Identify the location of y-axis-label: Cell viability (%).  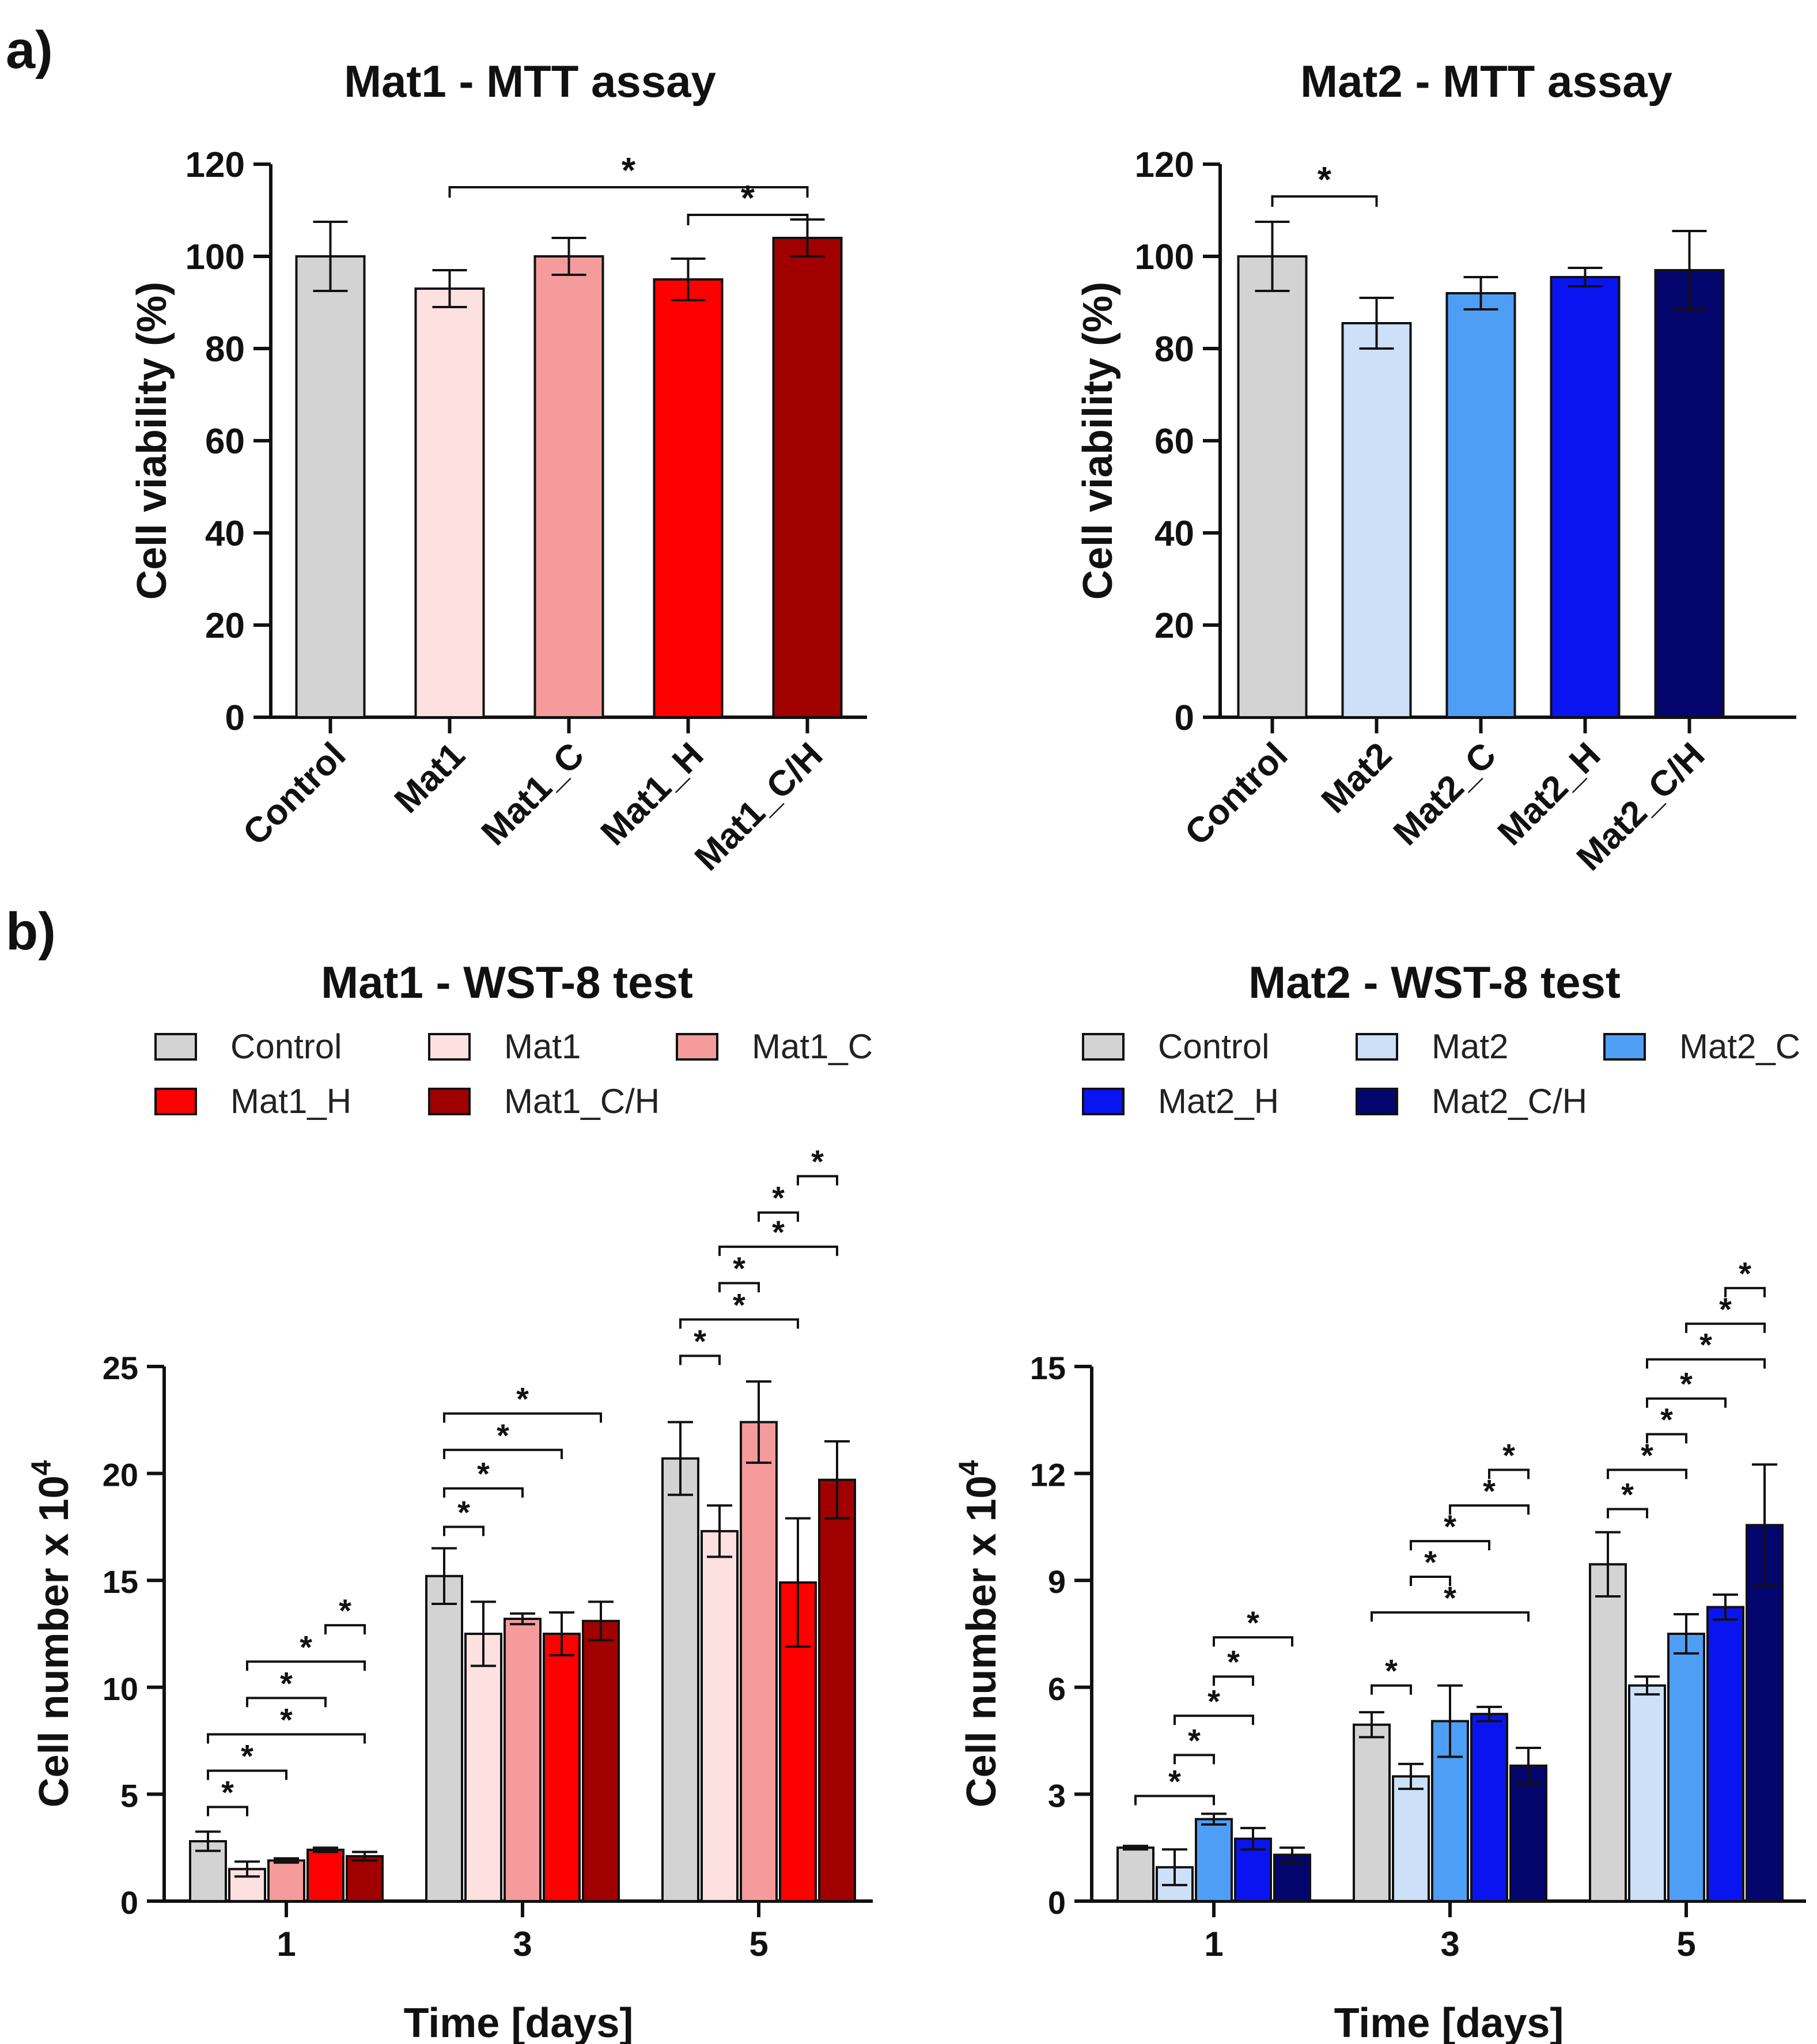
(152, 441).